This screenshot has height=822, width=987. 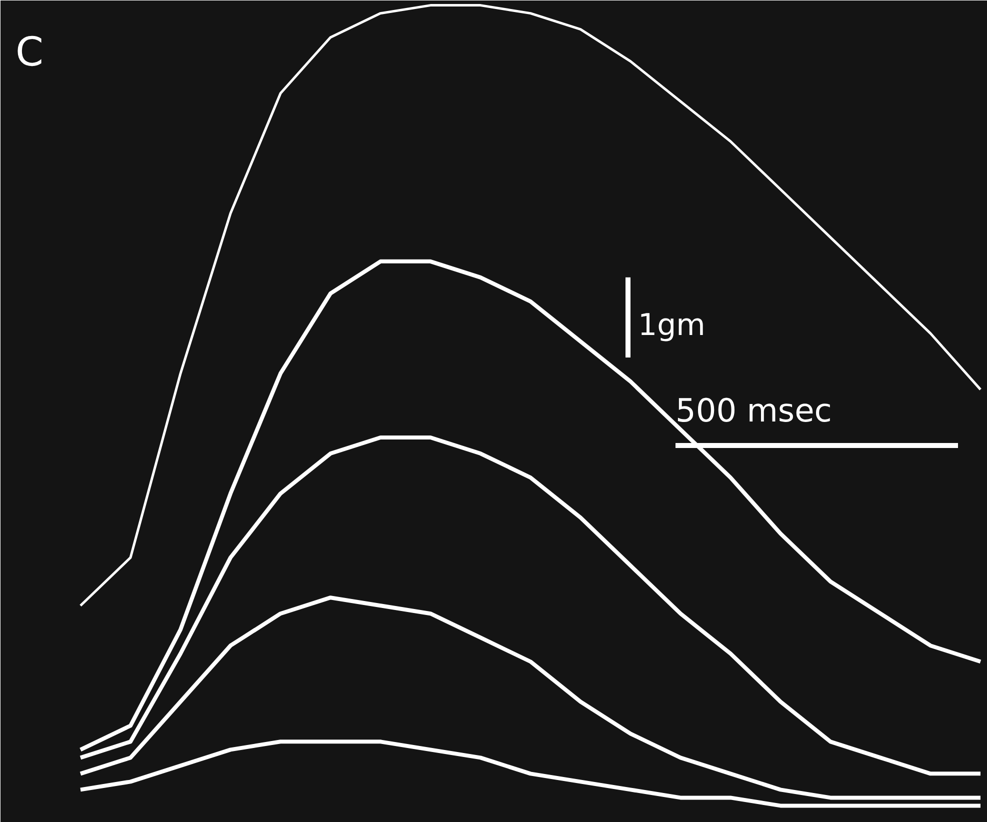 What do you see at coordinates (754, 411) in the screenshot?
I see `annotation: 500 msec` at bounding box center [754, 411].